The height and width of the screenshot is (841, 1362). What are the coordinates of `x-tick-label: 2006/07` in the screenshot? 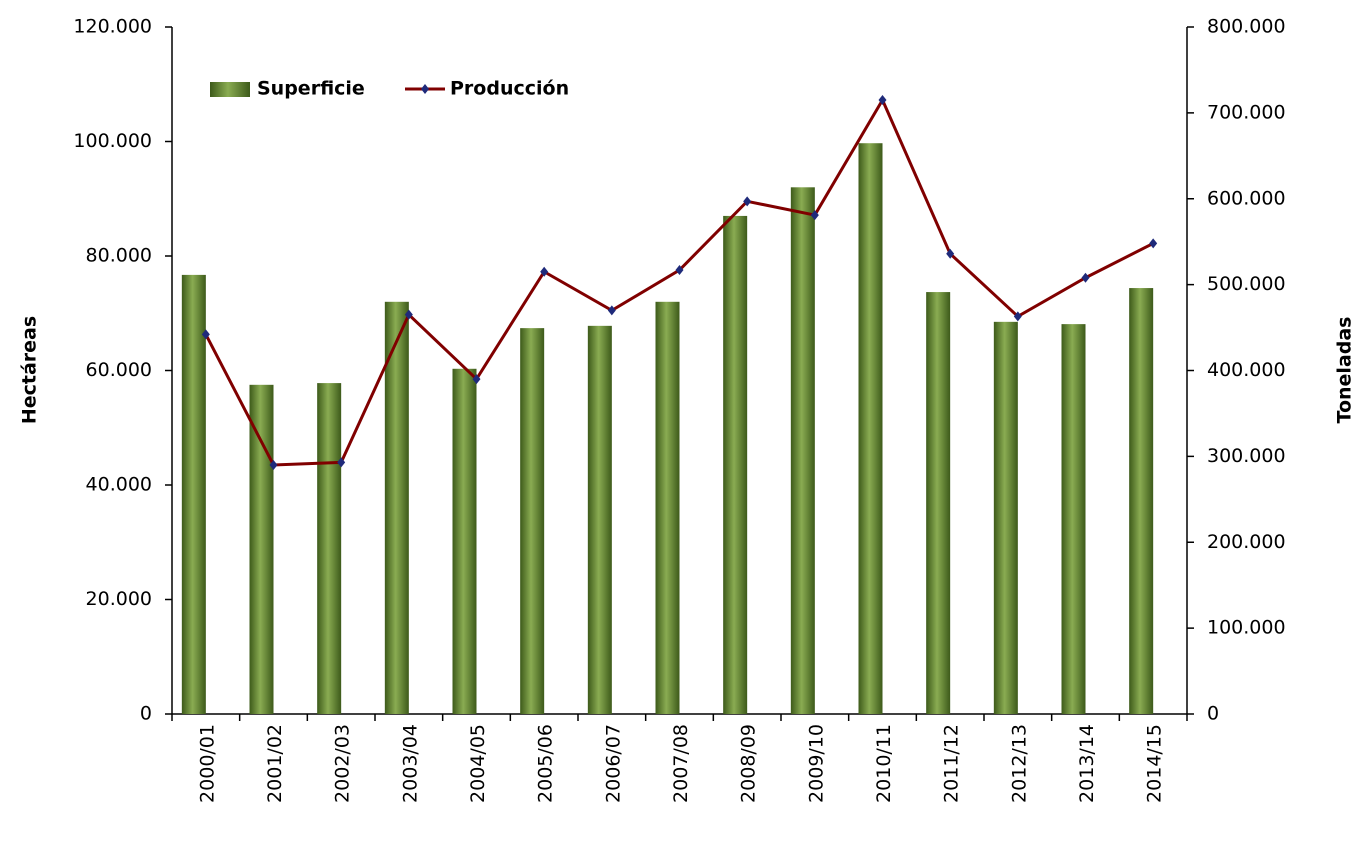 It's located at (613, 763).